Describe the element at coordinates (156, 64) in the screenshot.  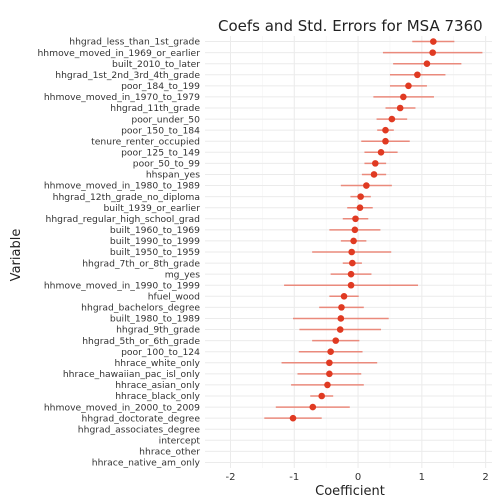
I see `y-tick-label: built_2010_to_later` at that location.